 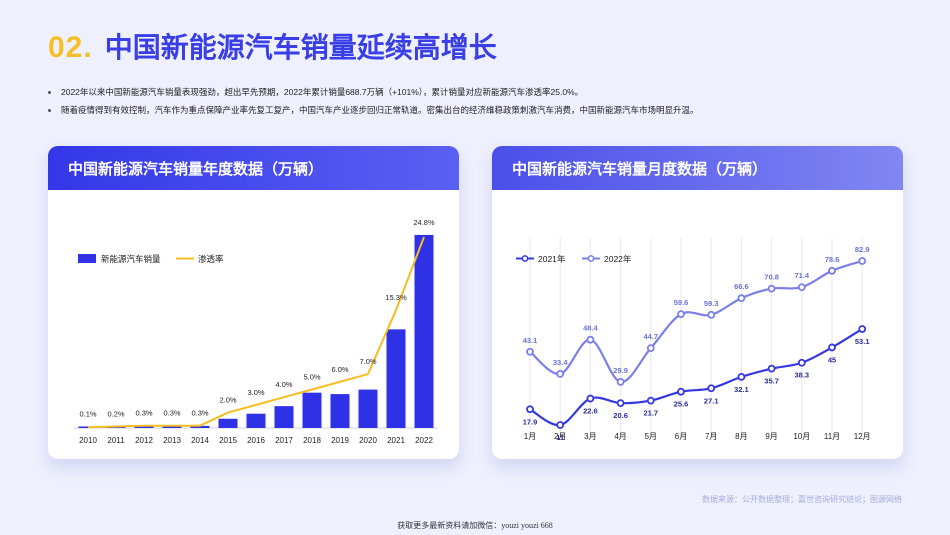 I want to click on x-tick-label: 12月, so click(x=862, y=436).